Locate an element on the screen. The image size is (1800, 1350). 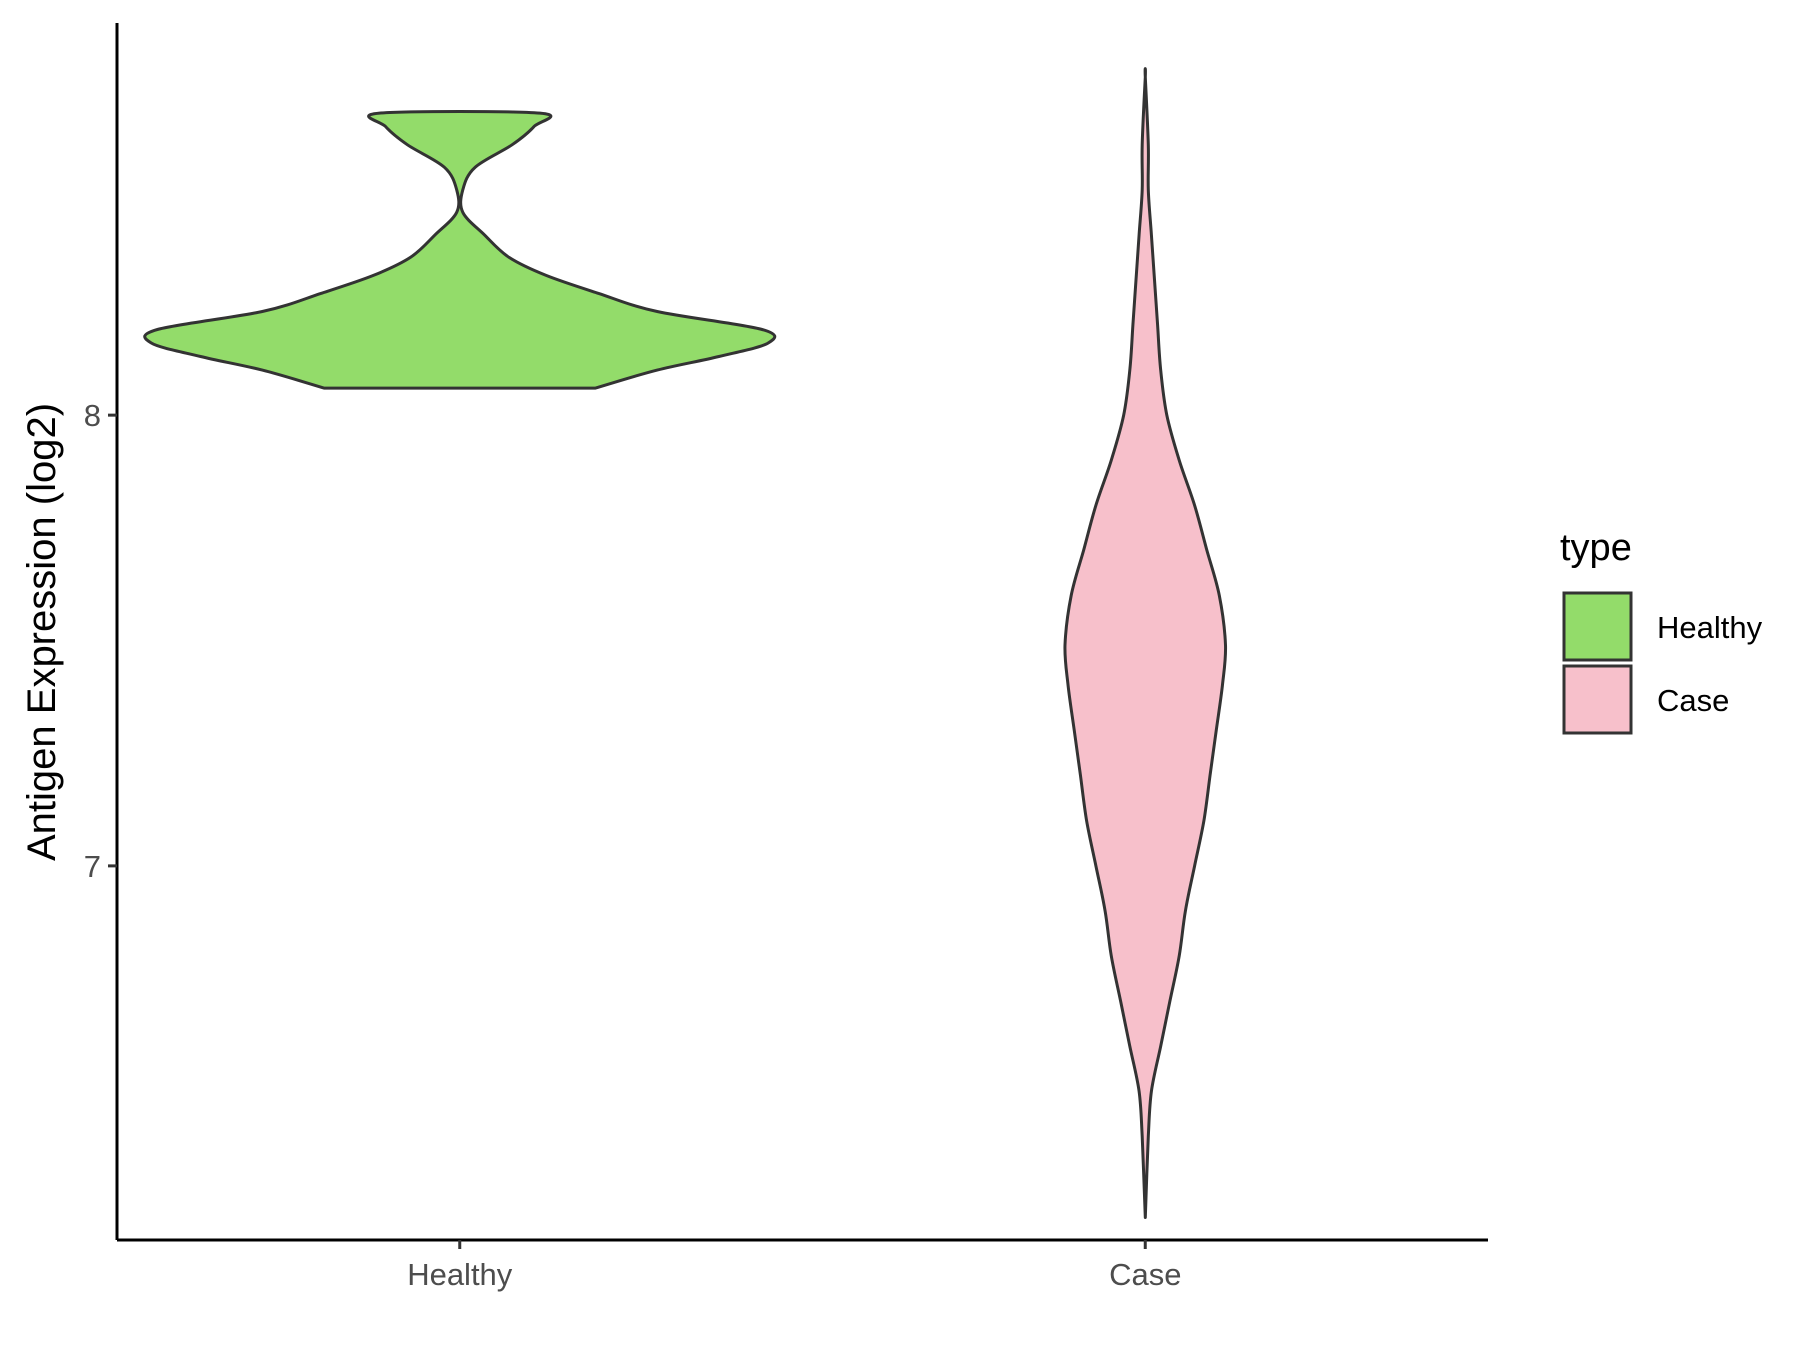
x-tick-label: Healthy is located at coordinates (460, 1274).